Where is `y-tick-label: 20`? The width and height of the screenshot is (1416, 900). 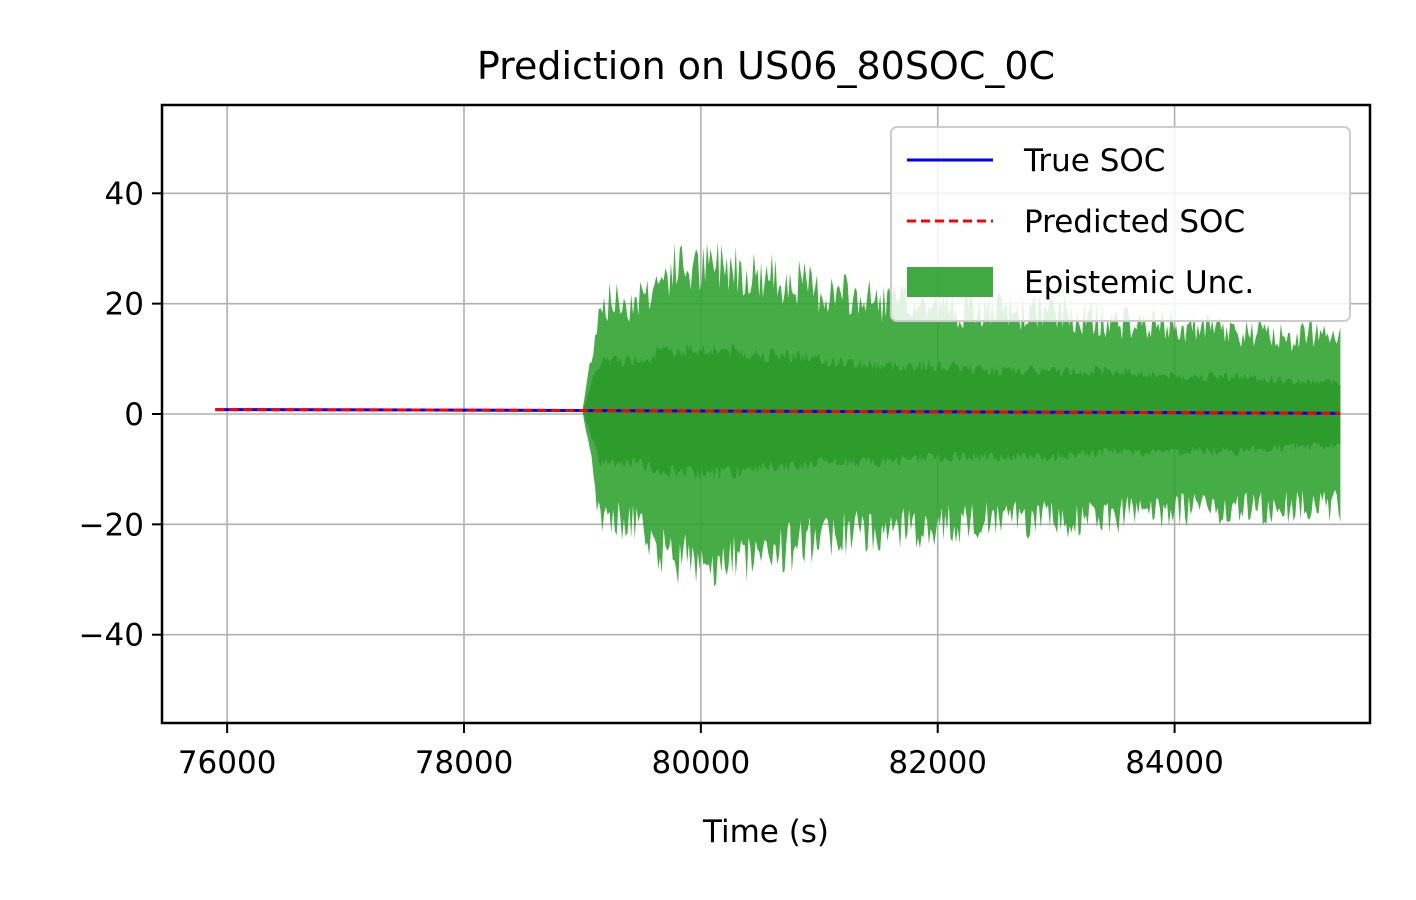
y-tick-label: 20 is located at coordinates (124, 305).